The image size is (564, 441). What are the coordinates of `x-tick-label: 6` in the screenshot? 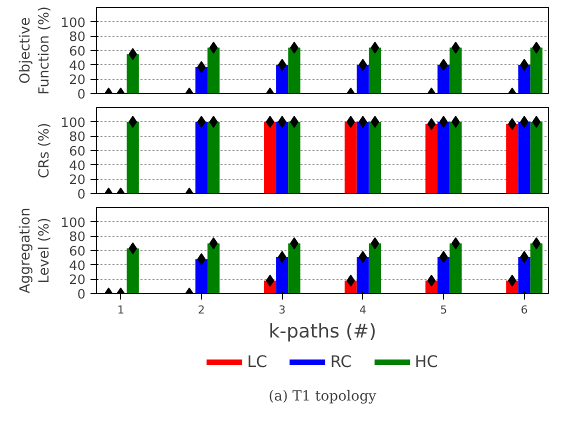 It's located at (524, 310).